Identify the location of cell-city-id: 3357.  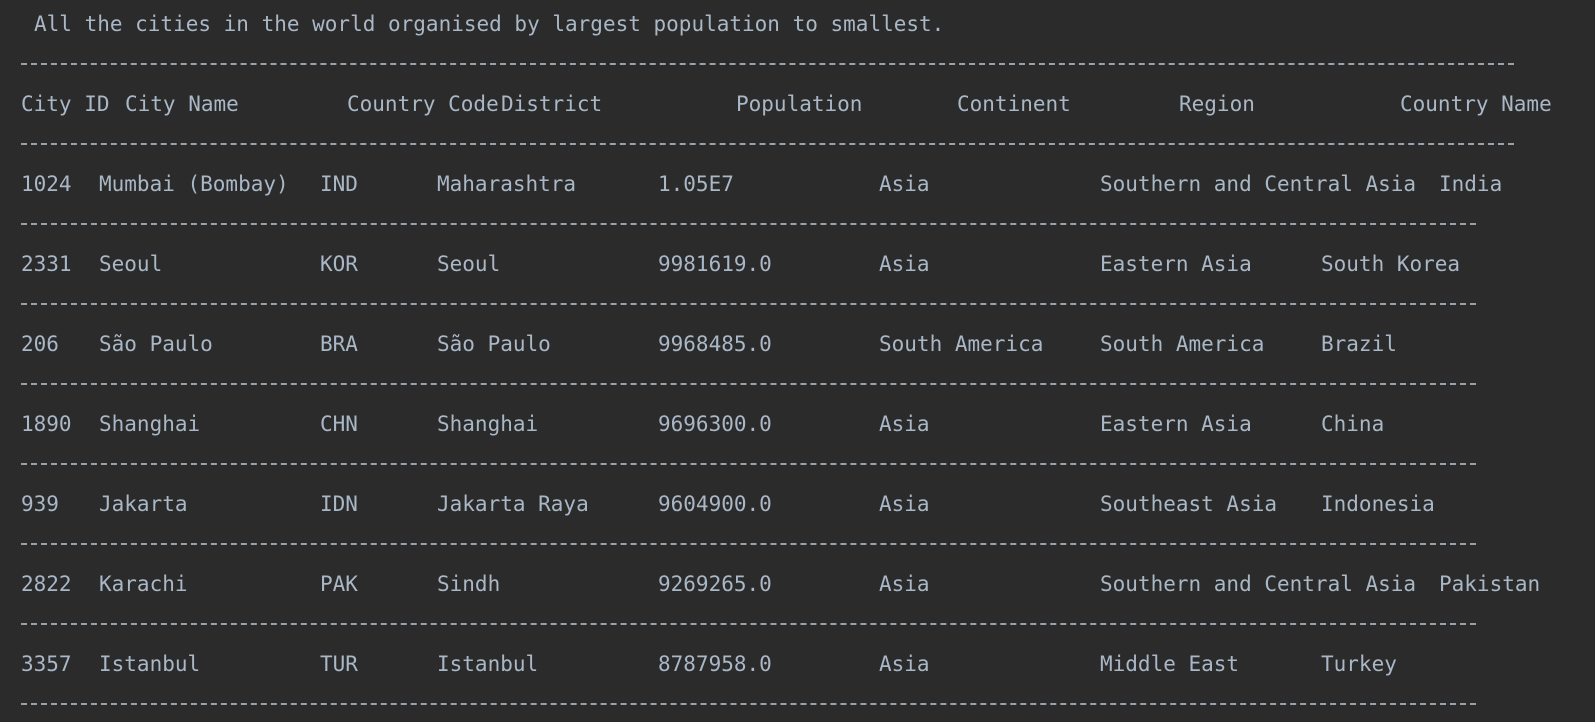
(46, 664).